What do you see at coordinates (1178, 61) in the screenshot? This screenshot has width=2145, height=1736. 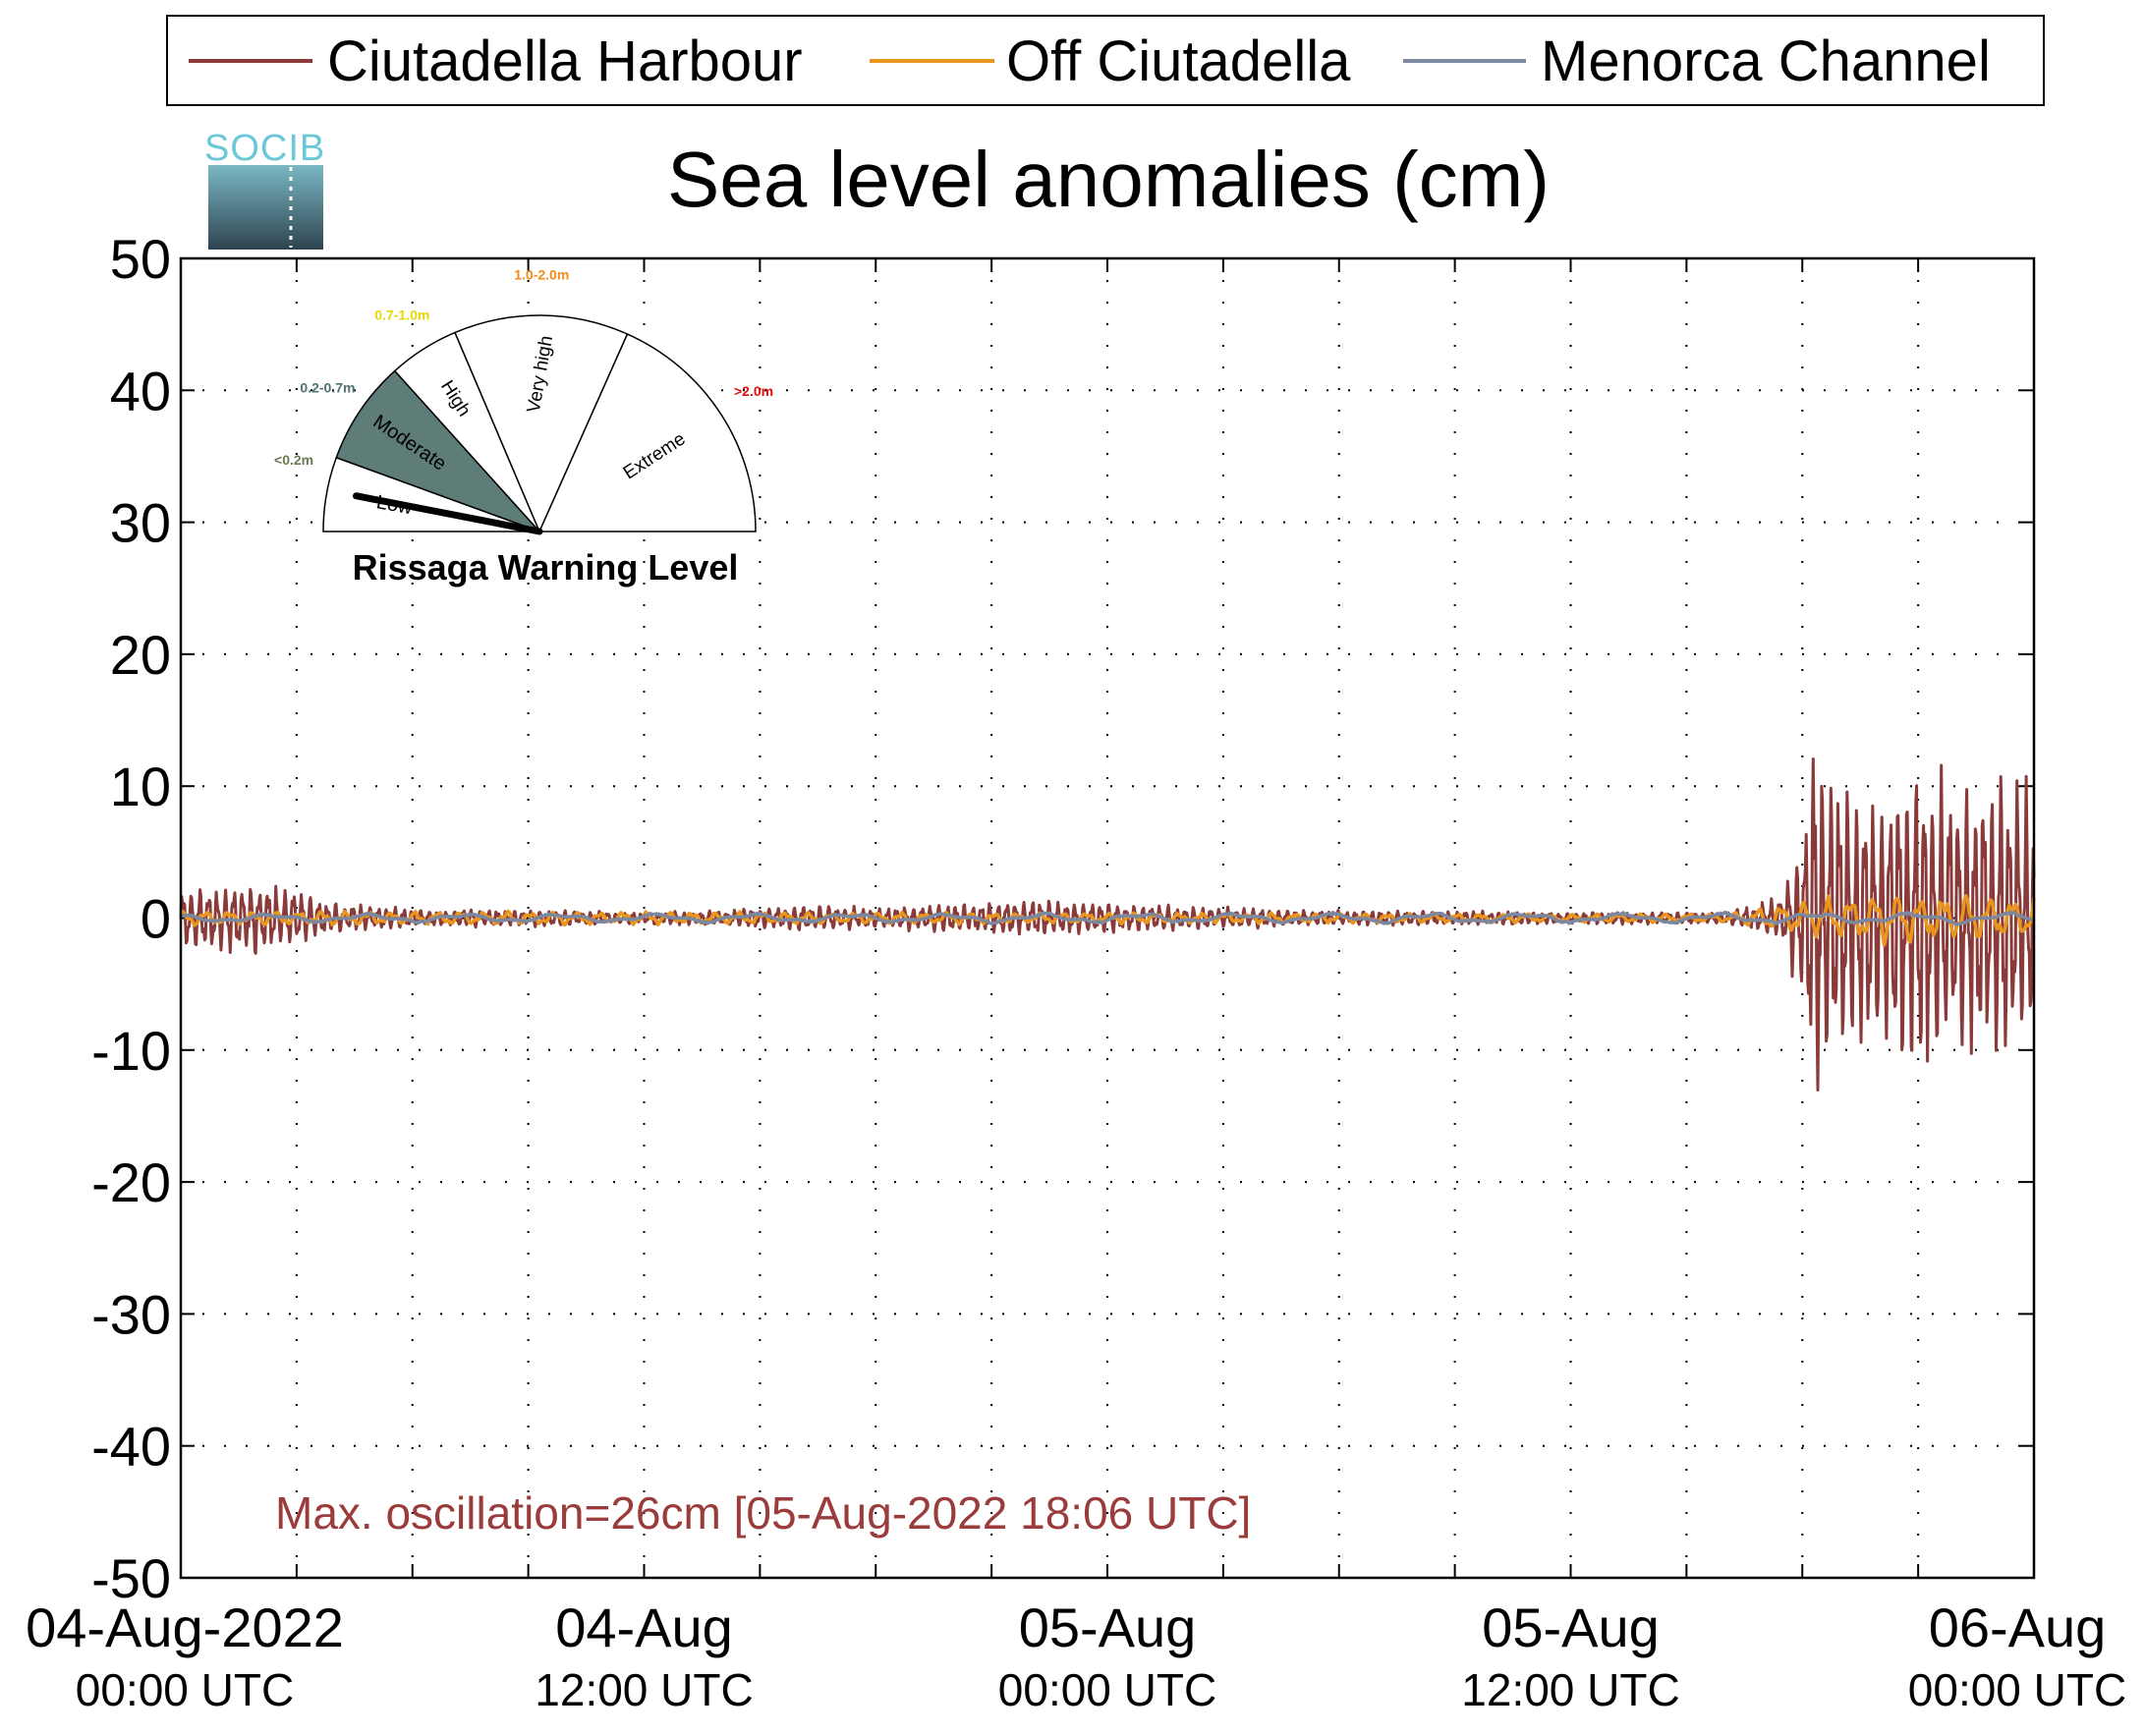 I see `legend-label-off-ciutadella: Off Ciutadella` at bounding box center [1178, 61].